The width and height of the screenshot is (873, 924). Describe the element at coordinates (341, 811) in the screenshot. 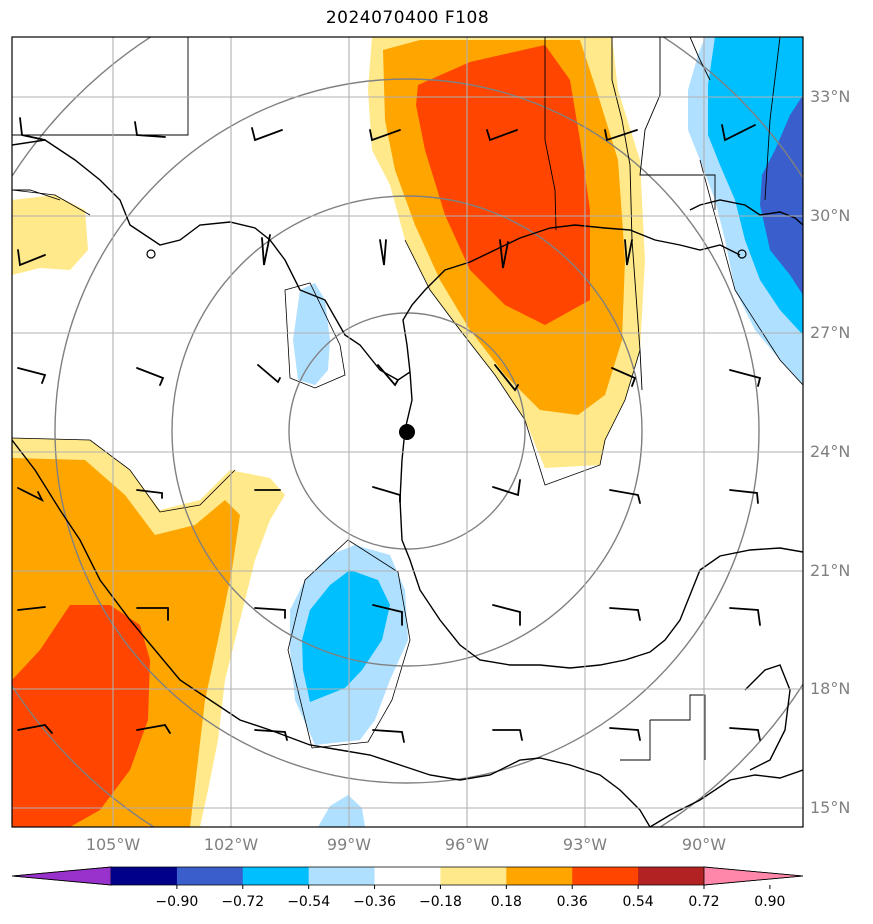

I see `negative-anomaly-bottom` at that location.